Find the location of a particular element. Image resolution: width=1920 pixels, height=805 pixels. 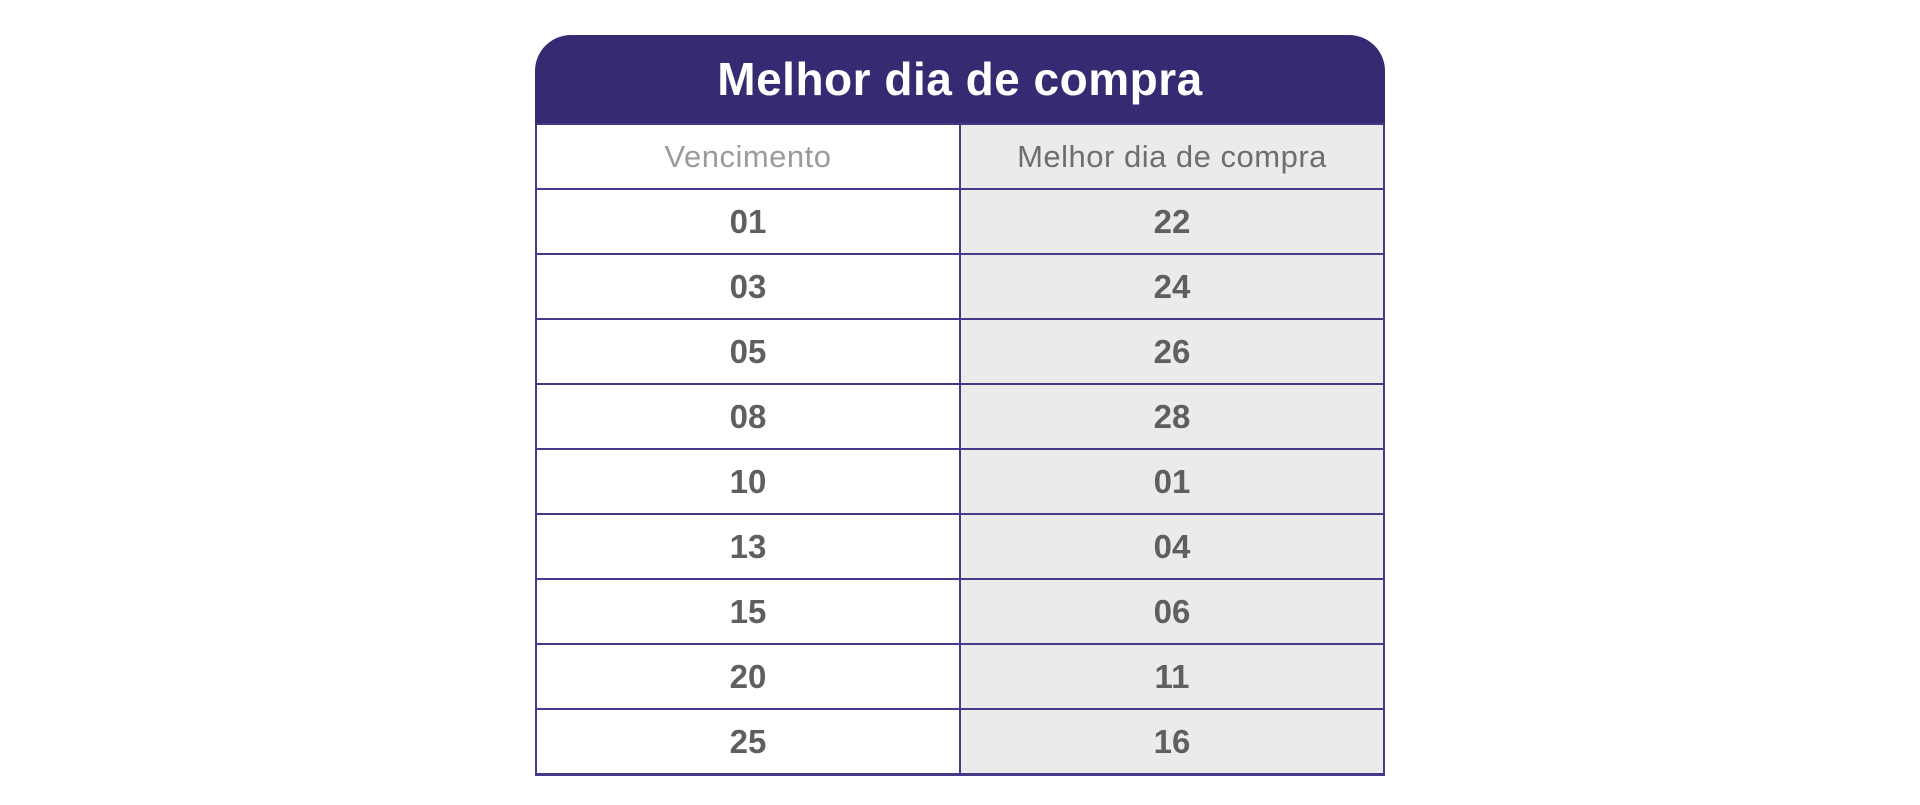

table-row: 15 06 is located at coordinates (960, 611).